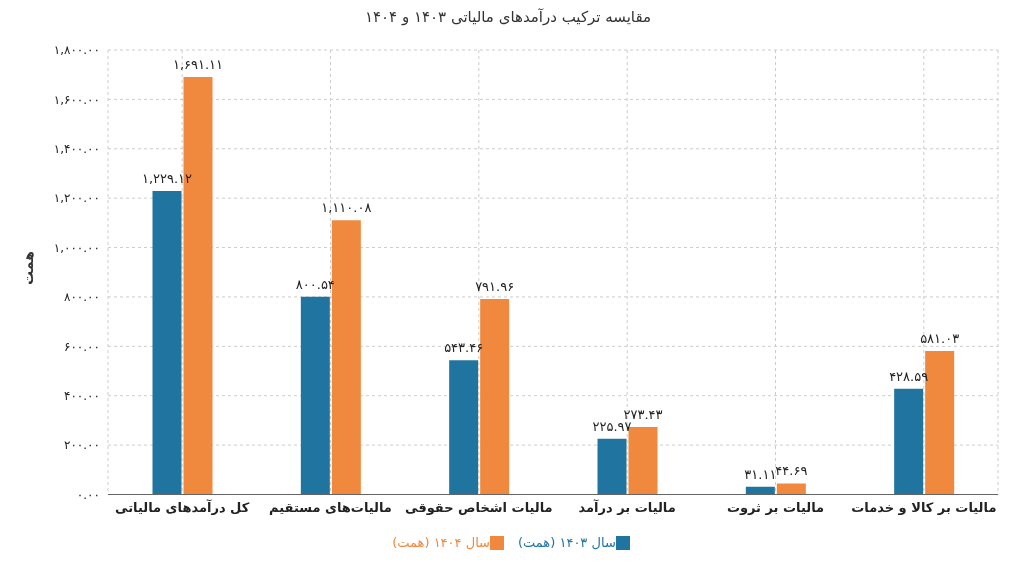  I want to click on y-tick-label: ۴۰۰.۰۰, so click(81, 395).